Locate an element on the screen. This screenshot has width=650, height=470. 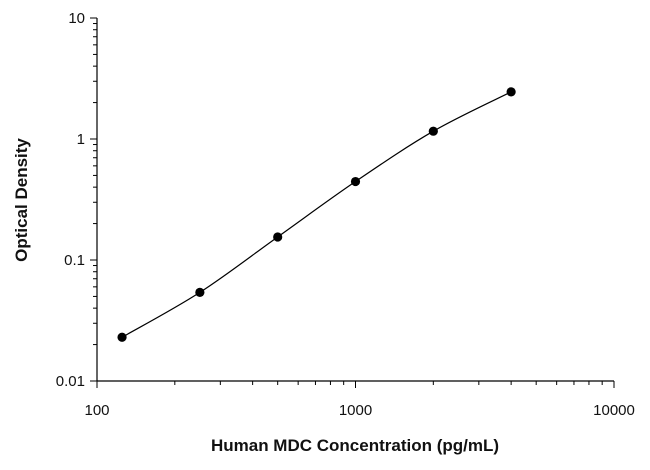
y-tick-label: 1 is located at coordinates (81, 139).